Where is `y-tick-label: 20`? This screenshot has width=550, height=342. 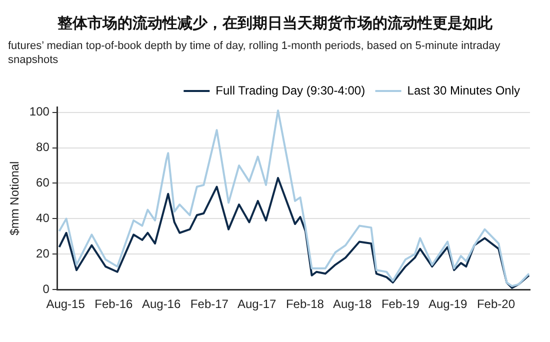
y-tick-label: 20 is located at coordinates (43, 253).